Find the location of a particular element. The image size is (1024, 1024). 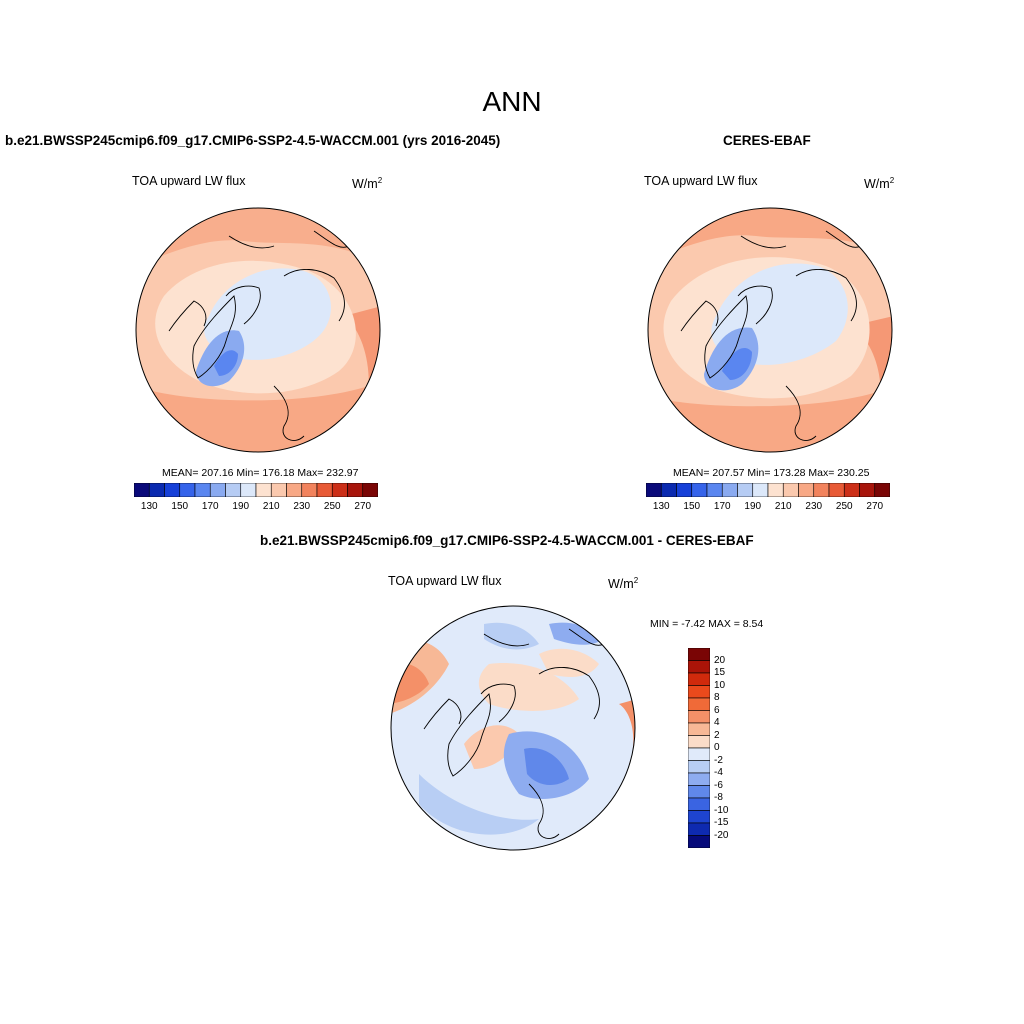

diff-colorbar-tick-label: 0 is located at coordinates (717, 747).